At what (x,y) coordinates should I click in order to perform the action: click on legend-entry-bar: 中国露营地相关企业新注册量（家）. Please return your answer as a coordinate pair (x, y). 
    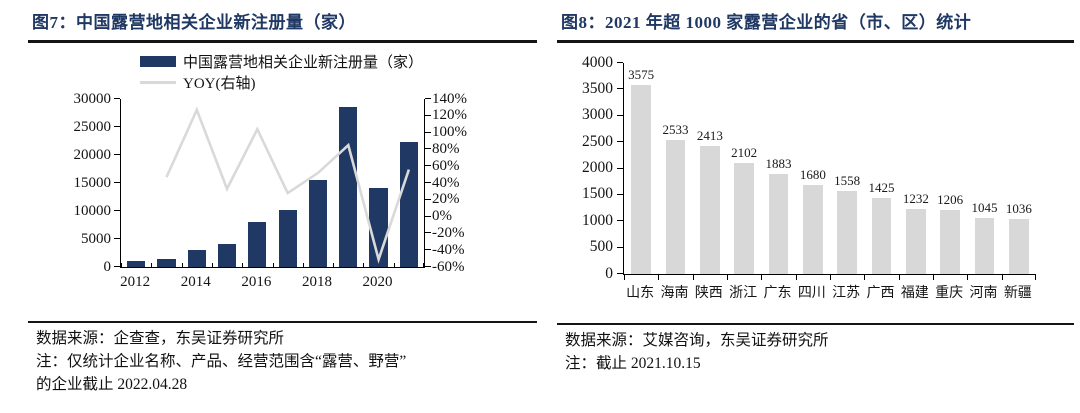
    Looking at the image, I should click on (338, 61).